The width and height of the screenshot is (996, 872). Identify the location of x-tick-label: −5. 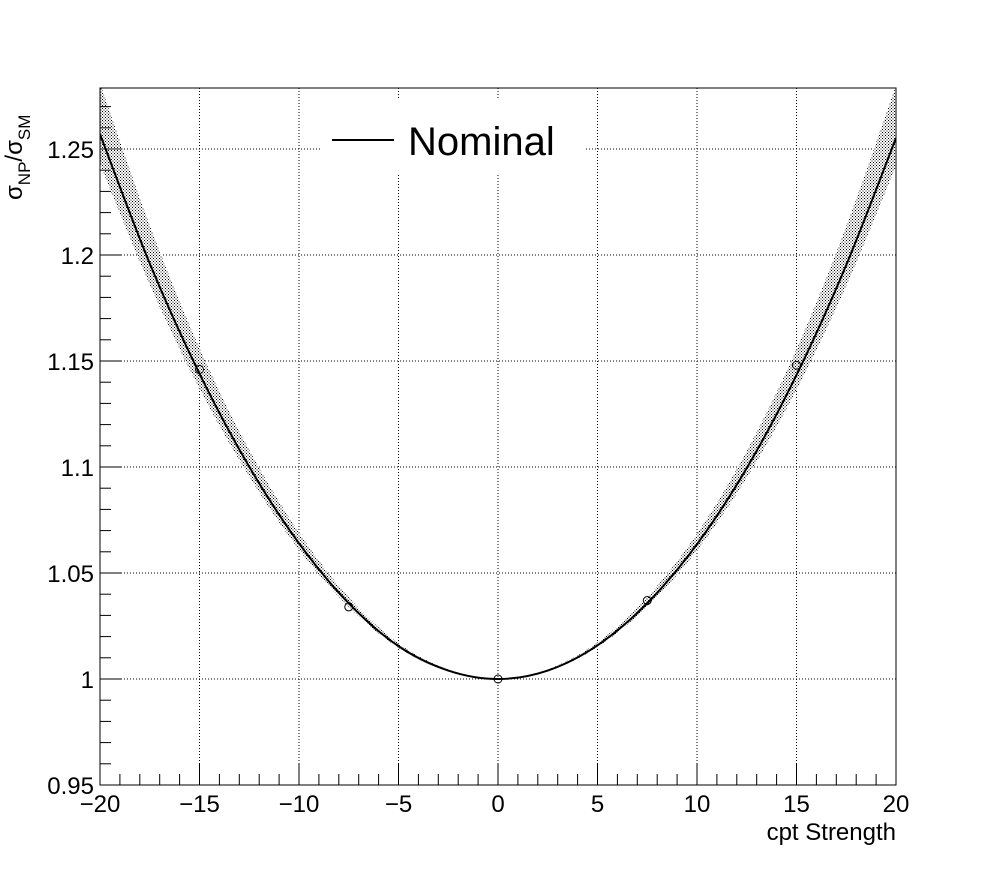
(398, 804).